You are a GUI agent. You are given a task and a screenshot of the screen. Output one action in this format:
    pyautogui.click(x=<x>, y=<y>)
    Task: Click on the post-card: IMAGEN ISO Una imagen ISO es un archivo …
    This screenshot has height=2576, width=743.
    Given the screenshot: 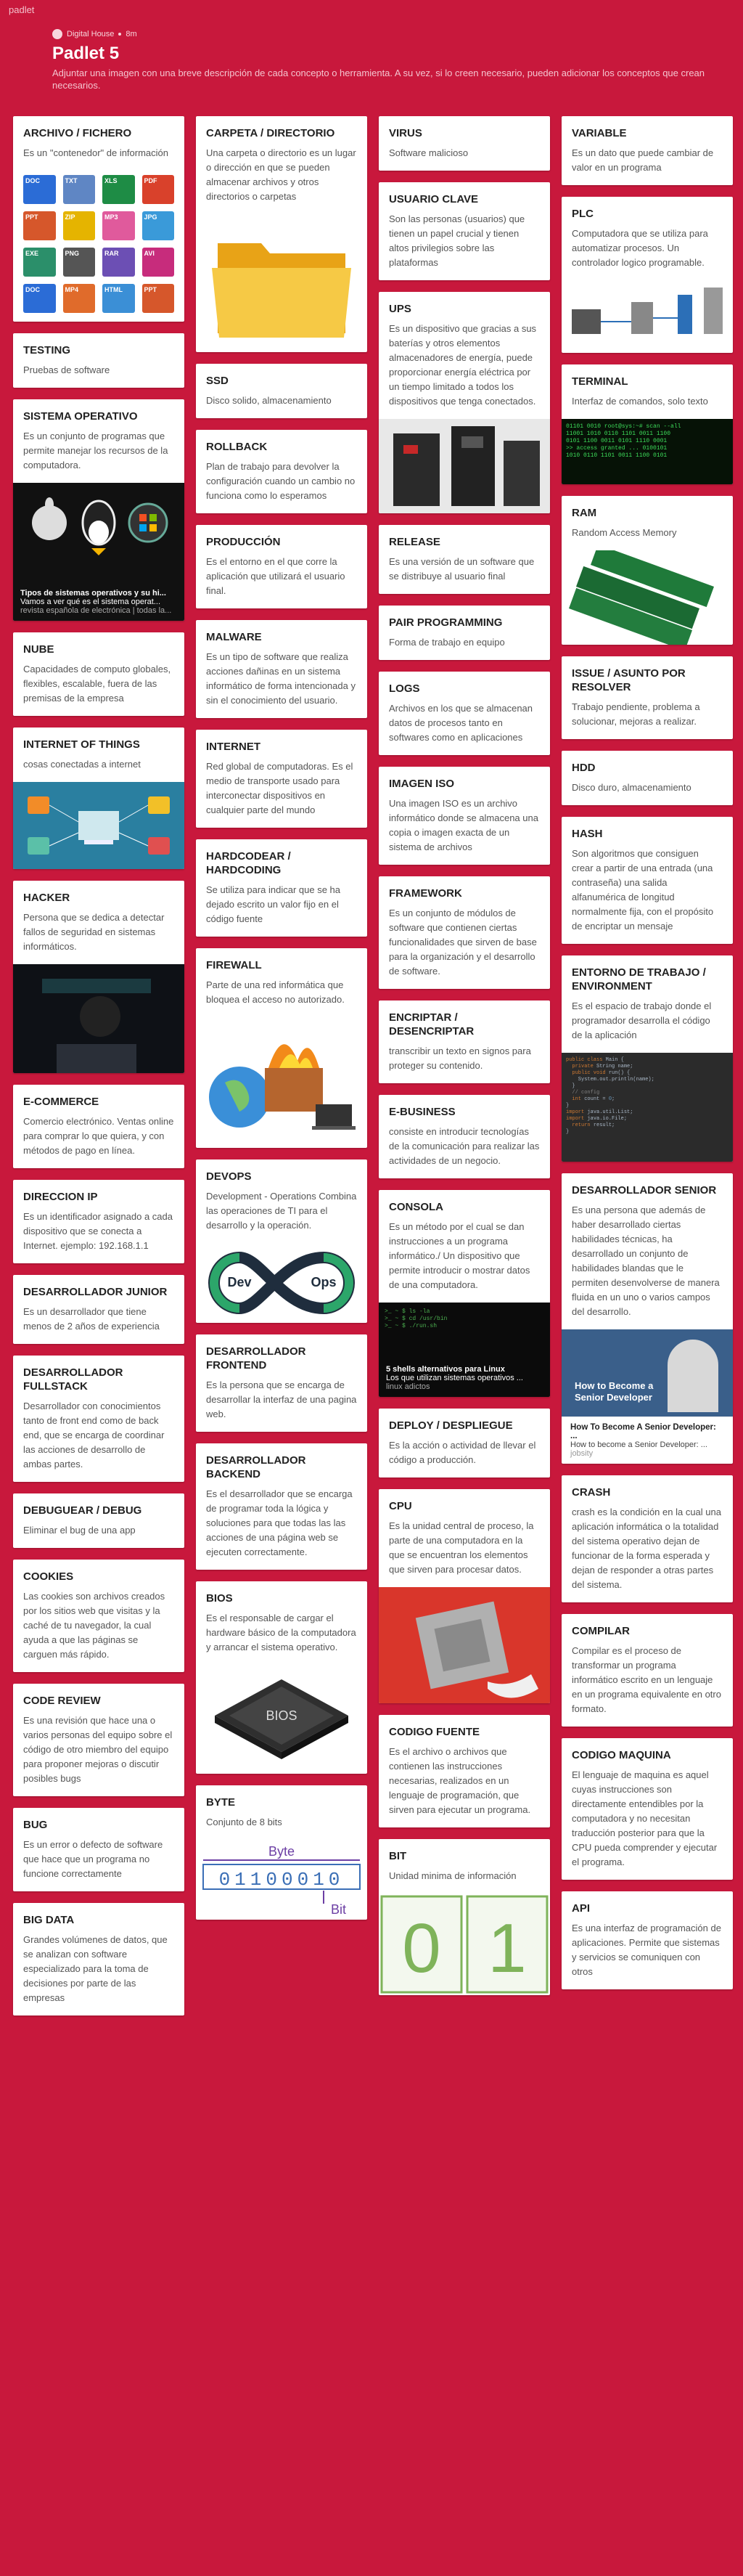 What is the action you would take?
    pyautogui.click(x=464, y=816)
    